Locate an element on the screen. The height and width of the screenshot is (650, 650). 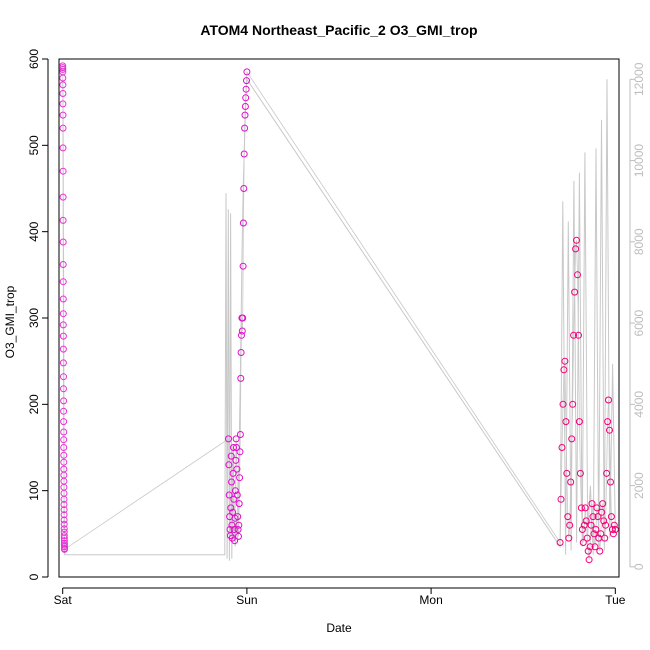
x-tick-label: Sat is located at coordinates (63, 600).